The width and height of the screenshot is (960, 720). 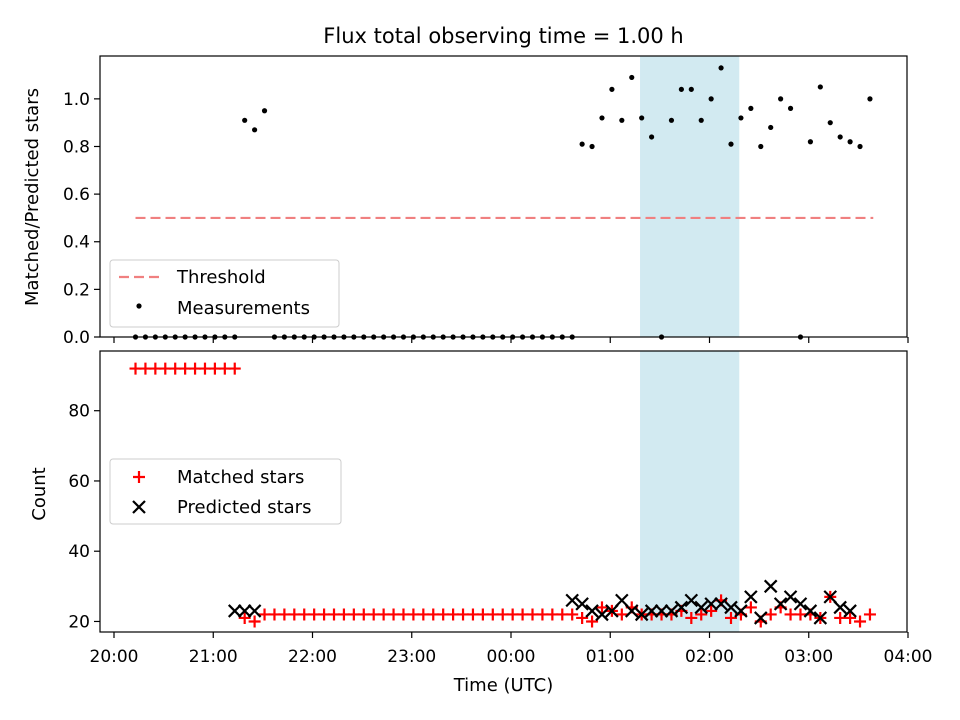 I want to click on predicted-stars-points, so click(x=542, y=602).